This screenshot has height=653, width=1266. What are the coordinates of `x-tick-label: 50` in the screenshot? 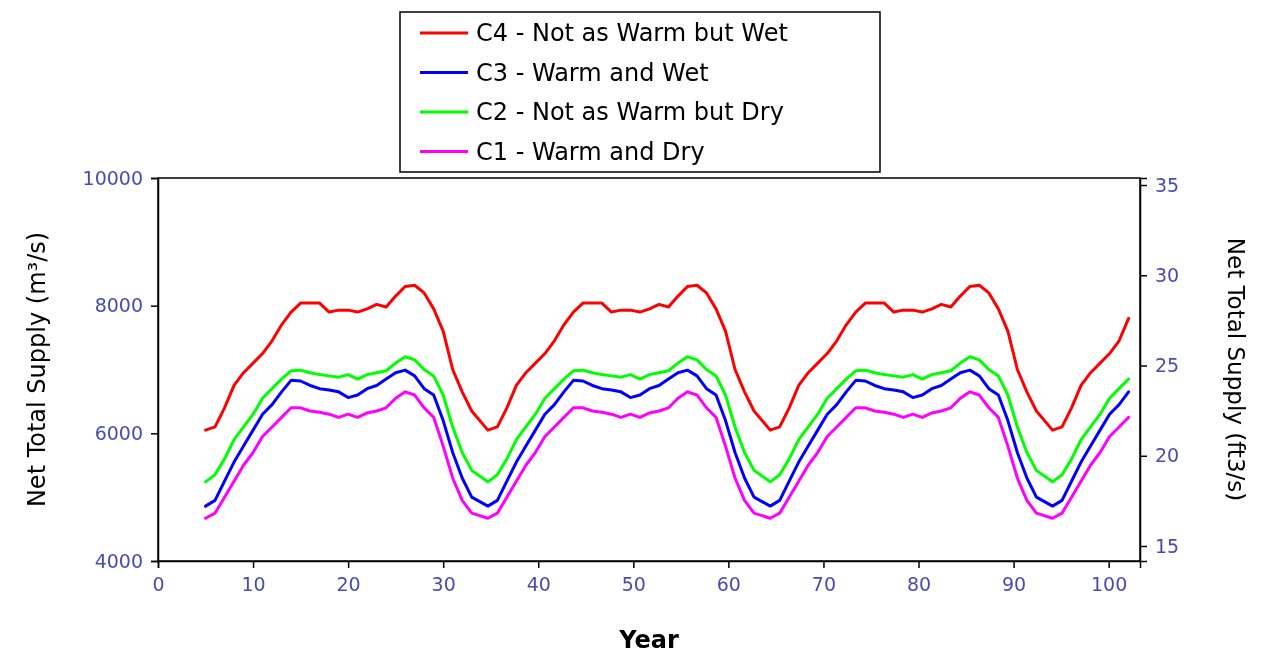 It's located at (633, 584).